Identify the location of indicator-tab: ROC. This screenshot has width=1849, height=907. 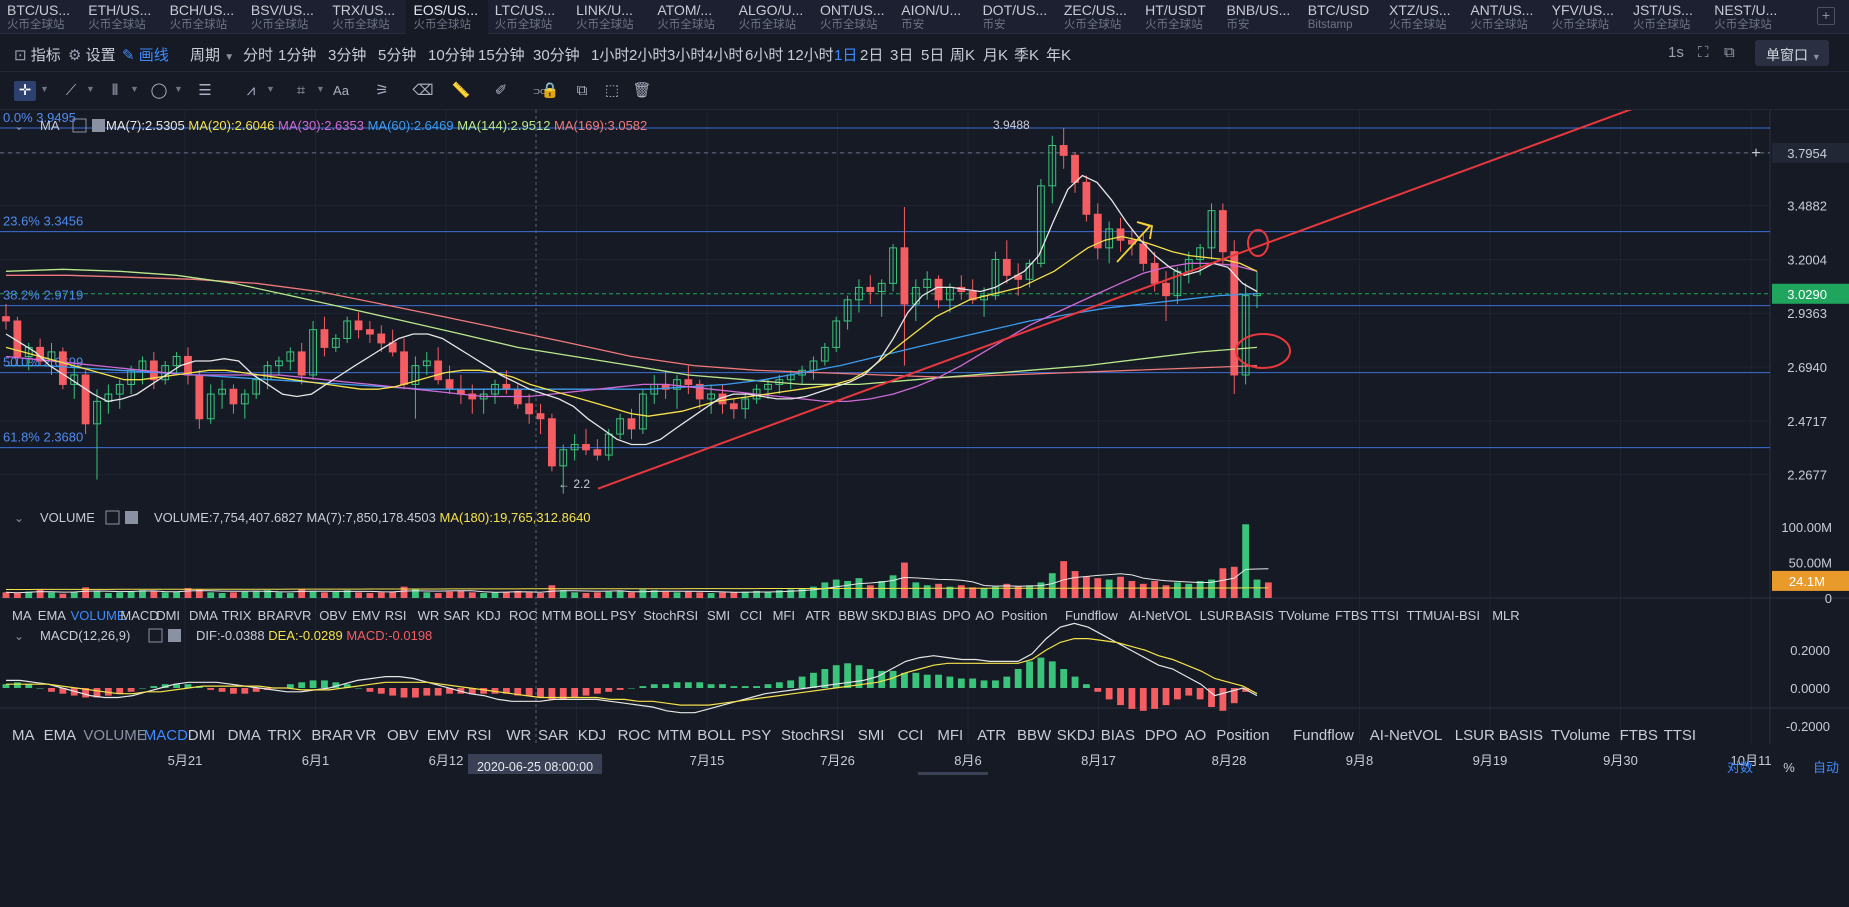
(523, 615).